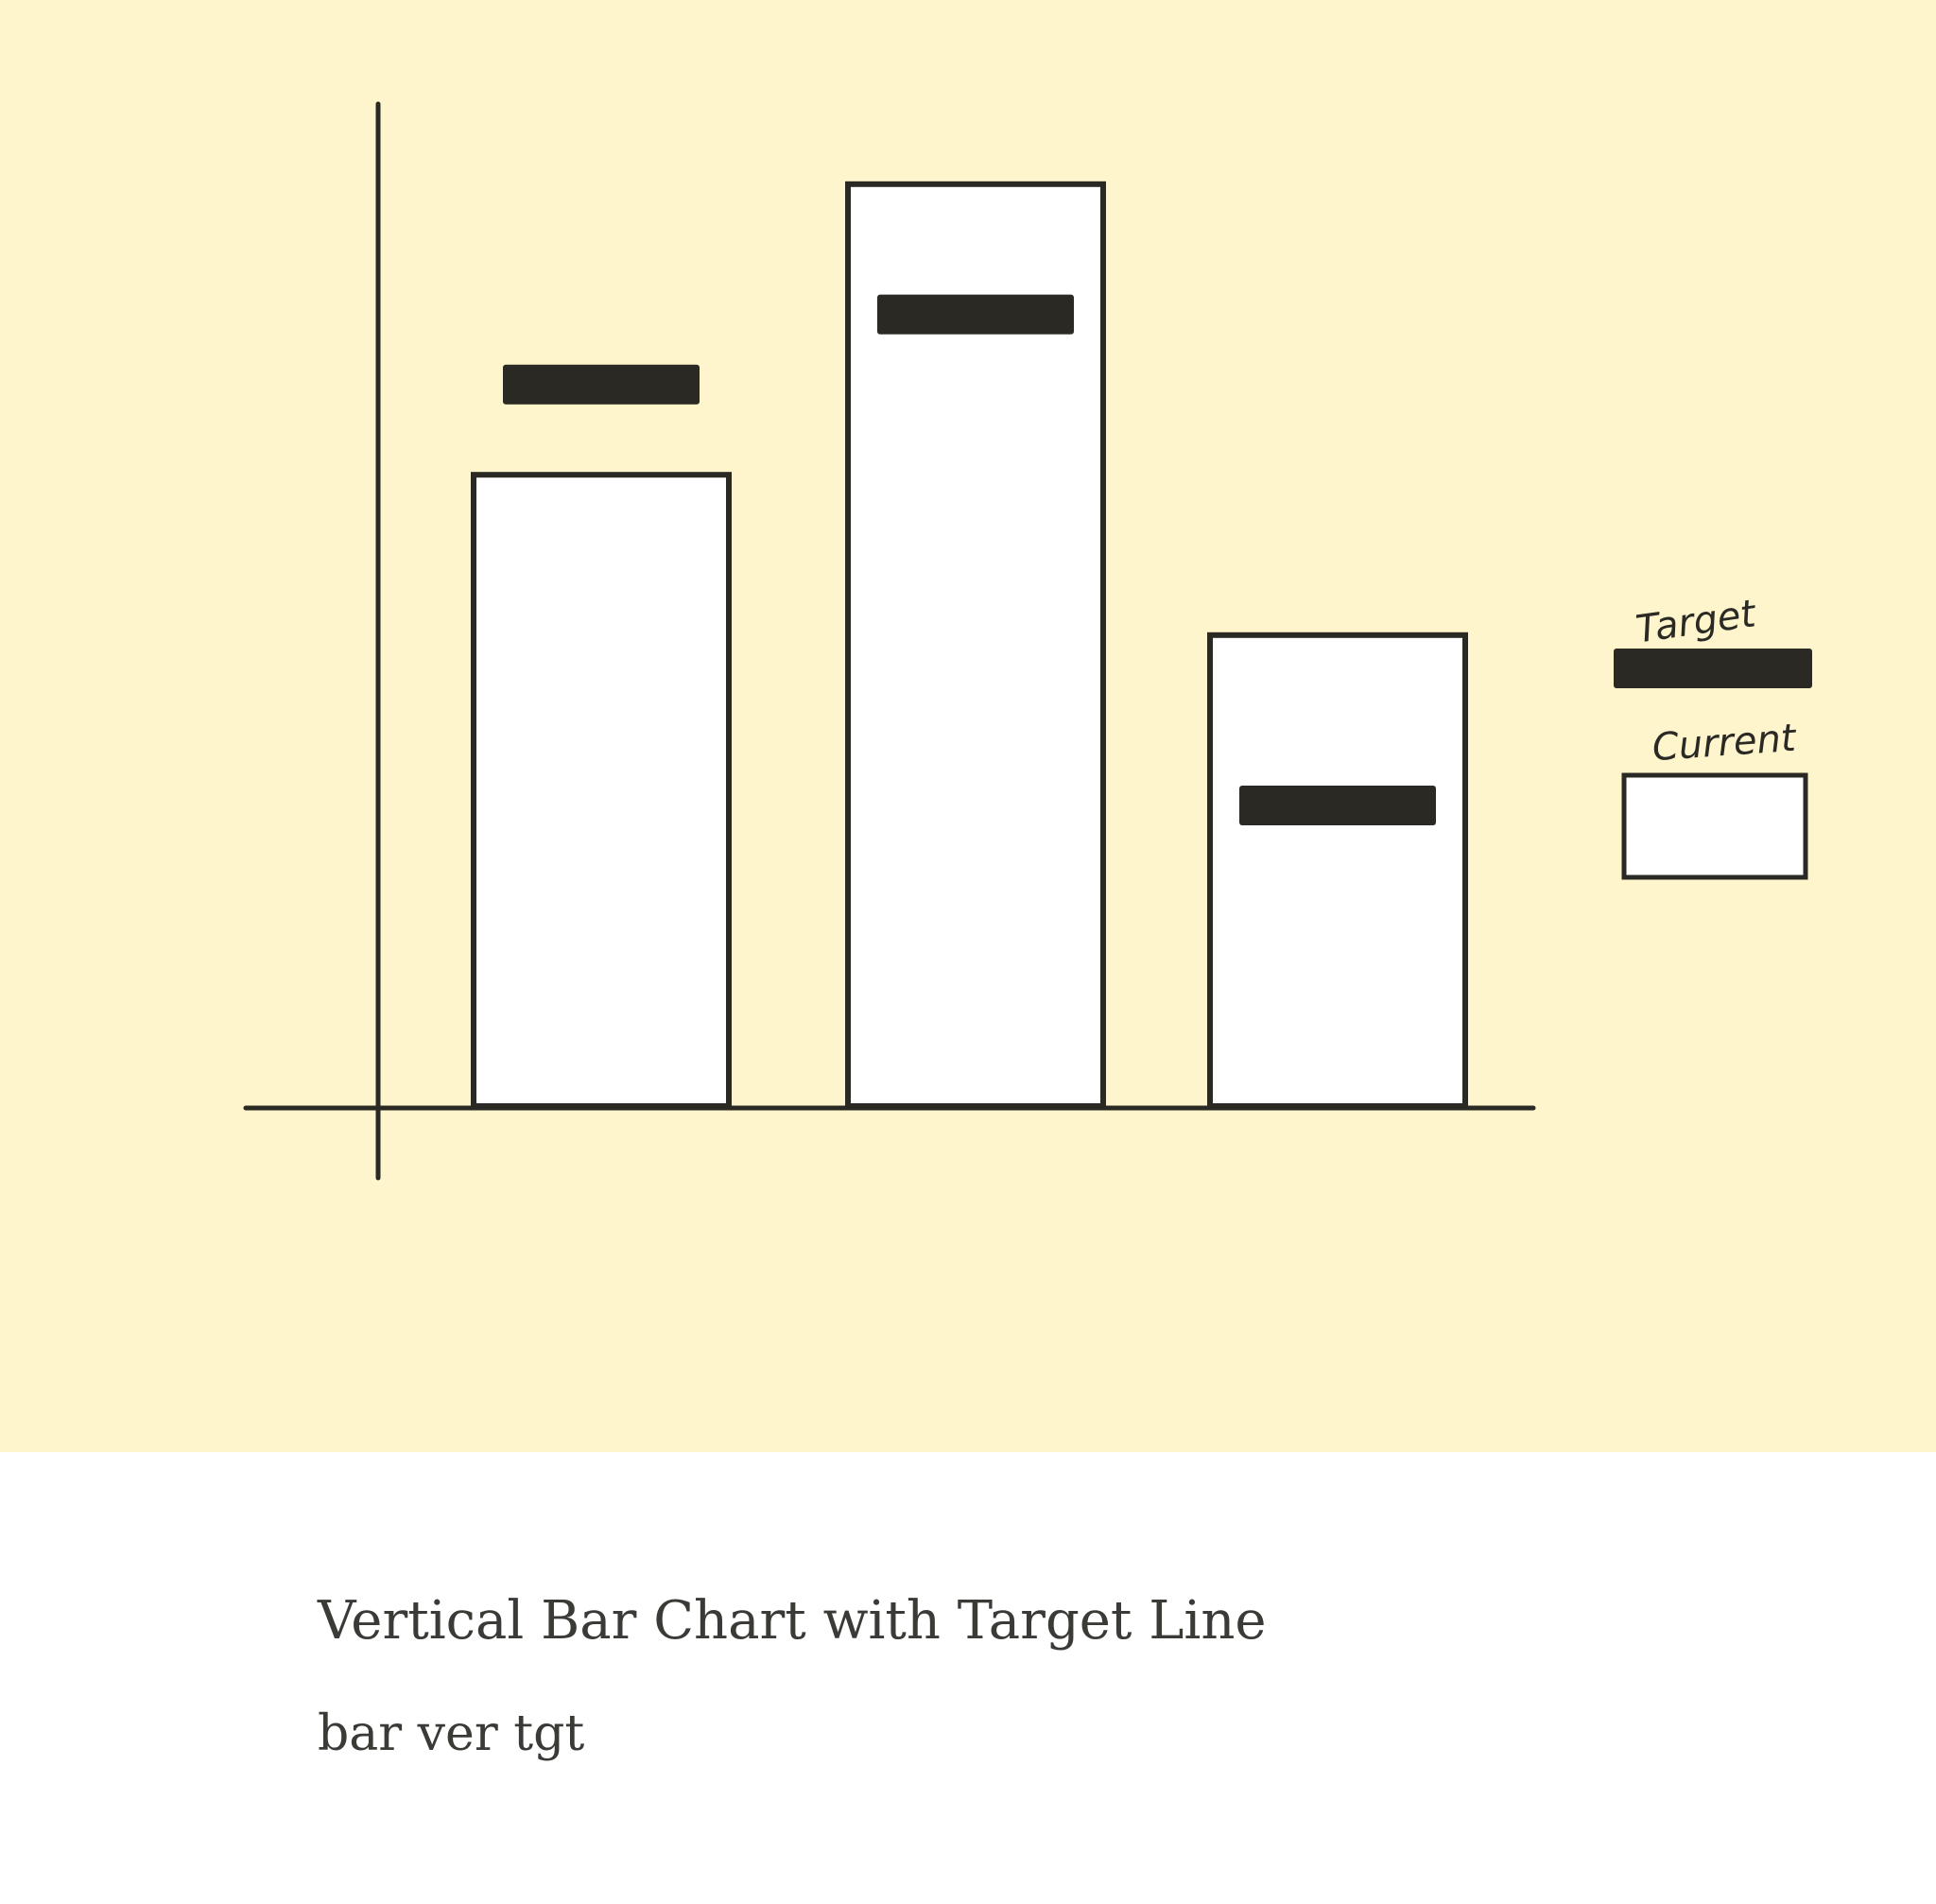 This screenshot has width=1936, height=1904. Describe the element at coordinates (1713, 669) in the screenshot. I see `legend-target-swatch` at that location.